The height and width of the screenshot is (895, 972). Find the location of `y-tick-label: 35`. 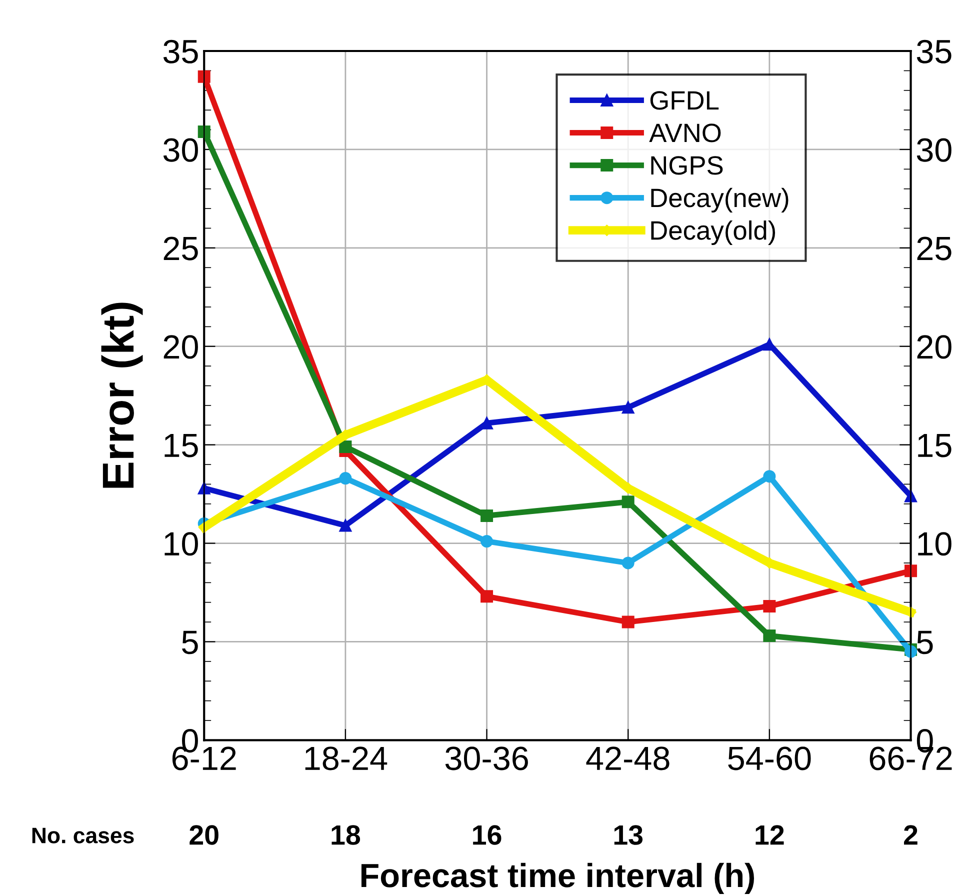

y-tick-label: 35 is located at coordinates (180, 52).